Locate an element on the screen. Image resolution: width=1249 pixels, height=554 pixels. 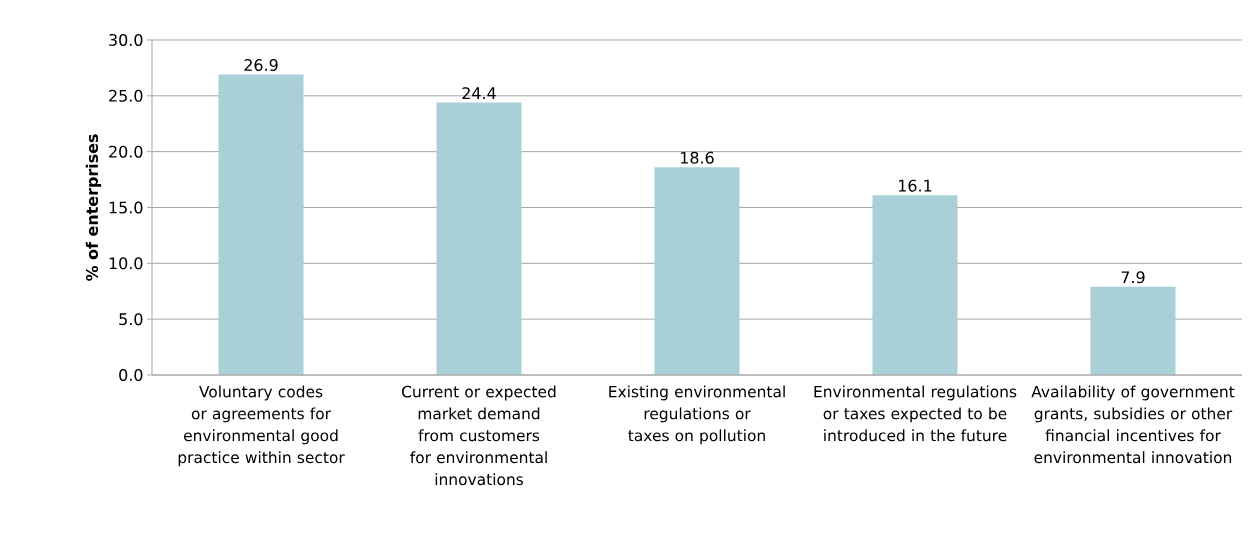
y-tick-label: 10.0 is located at coordinates (126, 263).